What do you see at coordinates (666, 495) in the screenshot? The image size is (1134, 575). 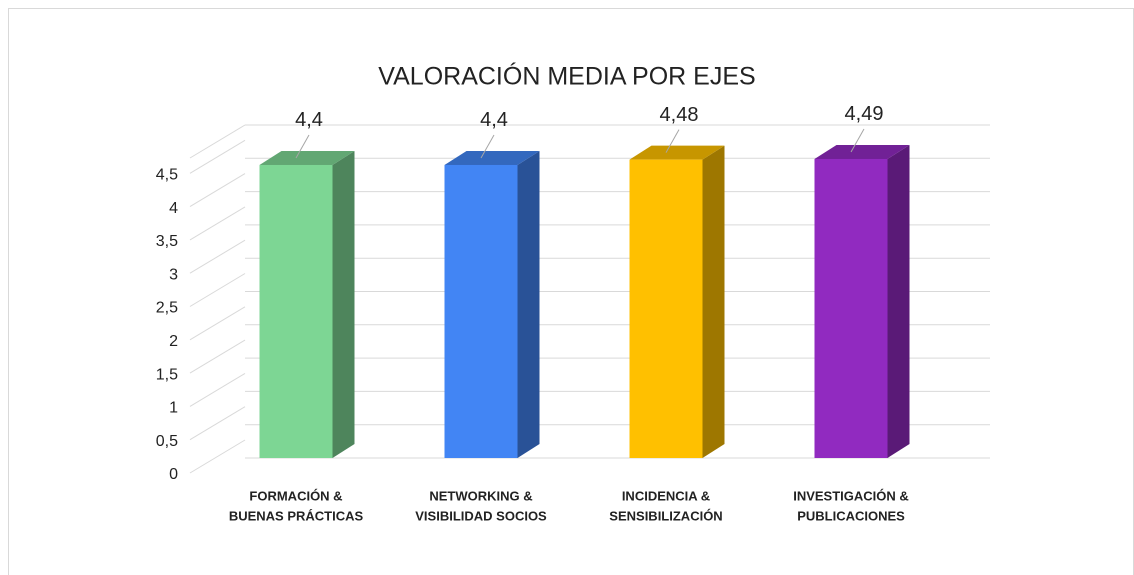 I see `x-tick-label: INCIDENCIA &` at bounding box center [666, 495].